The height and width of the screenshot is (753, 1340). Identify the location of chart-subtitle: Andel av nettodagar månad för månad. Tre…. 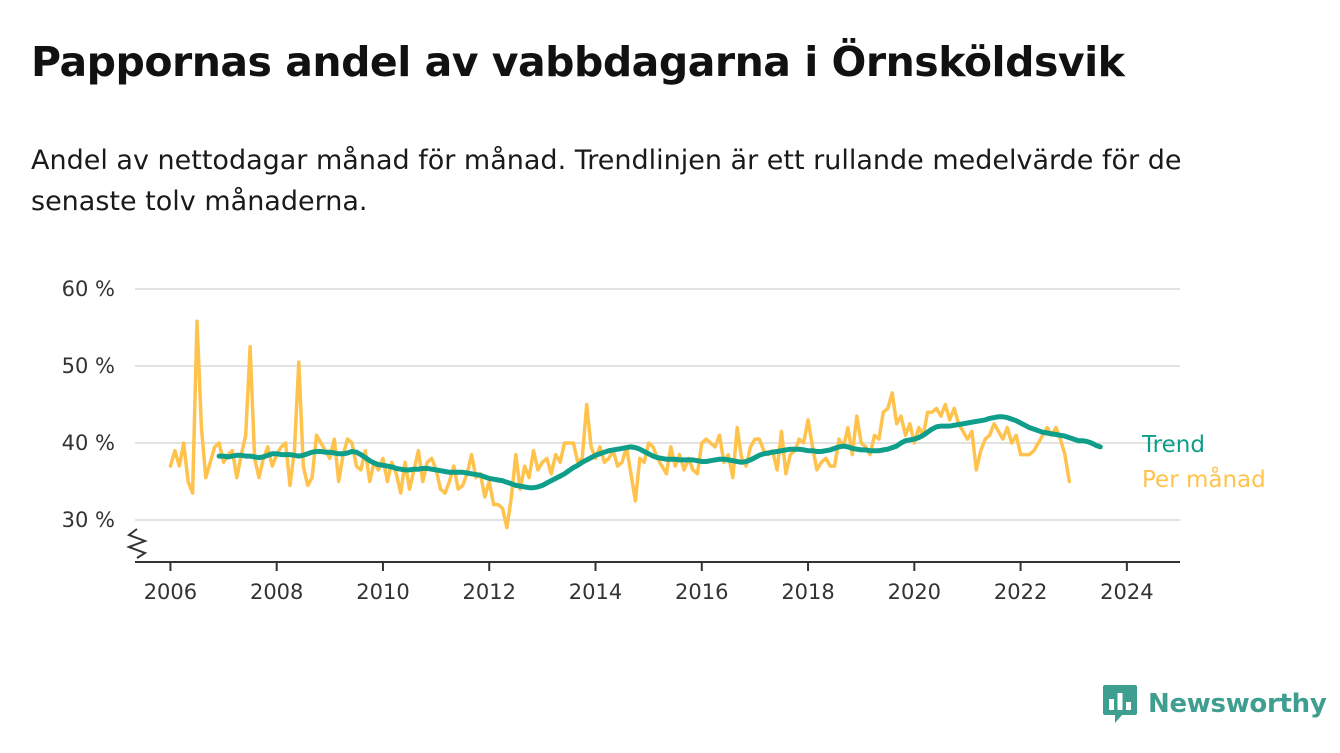
(606, 181).